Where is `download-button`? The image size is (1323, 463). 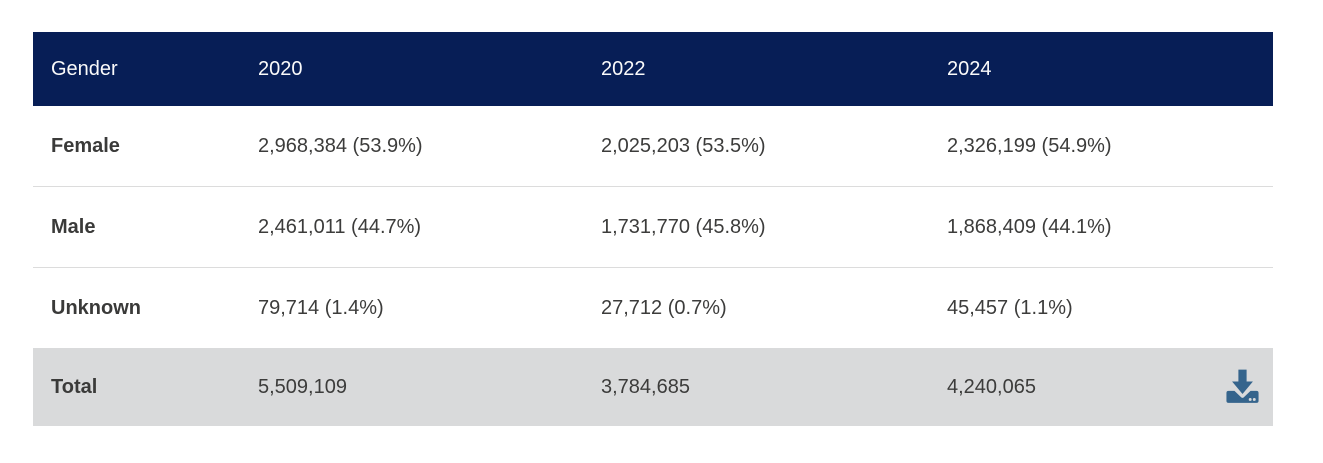
download-button is located at coordinates (1242, 387).